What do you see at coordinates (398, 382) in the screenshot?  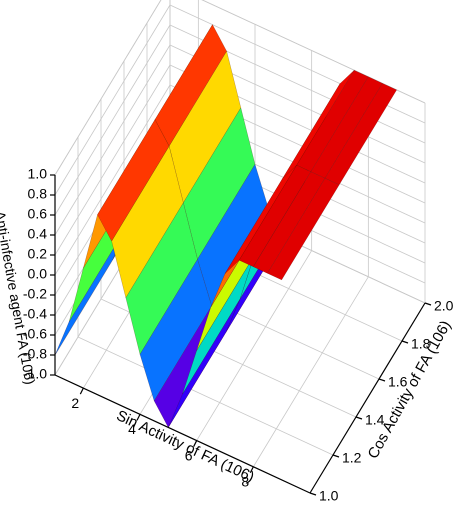 I see `y-tick-label: 1.6` at bounding box center [398, 382].